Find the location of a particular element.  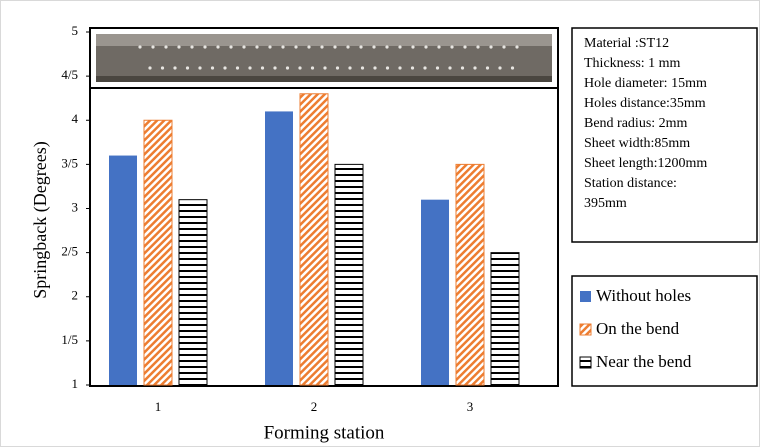

y-tick-label: 3 is located at coordinates (75, 206).